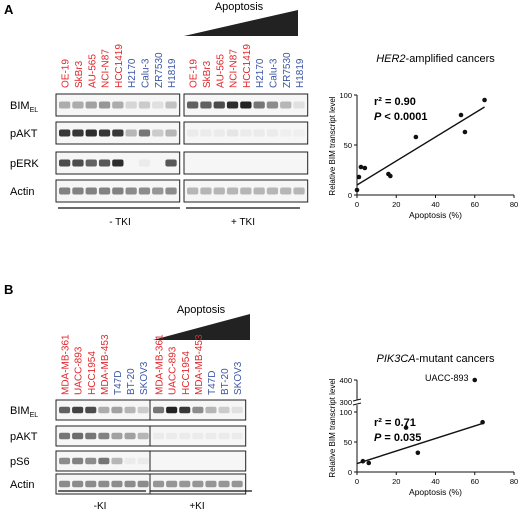 This screenshot has height=515, width=520. I want to click on p-value: P < 0.0001, so click(401, 117).